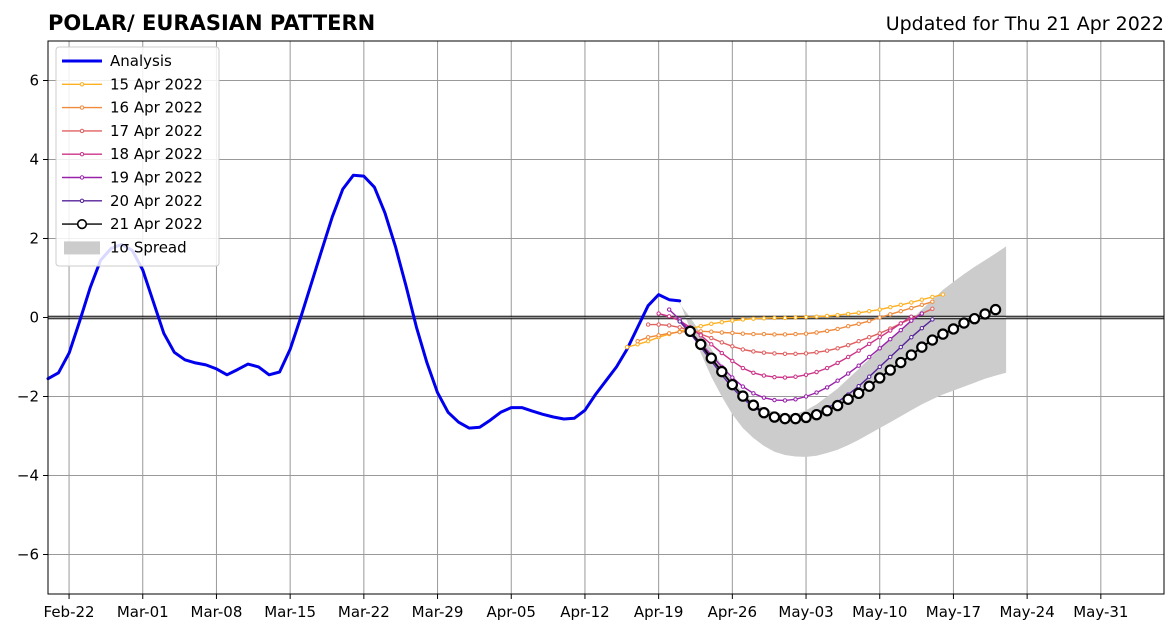 The height and width of the screenshot is (633, 1176). I want to click on chart-subtitle: Updated for Thu 21 Apr 2022, so click(1025, 24).